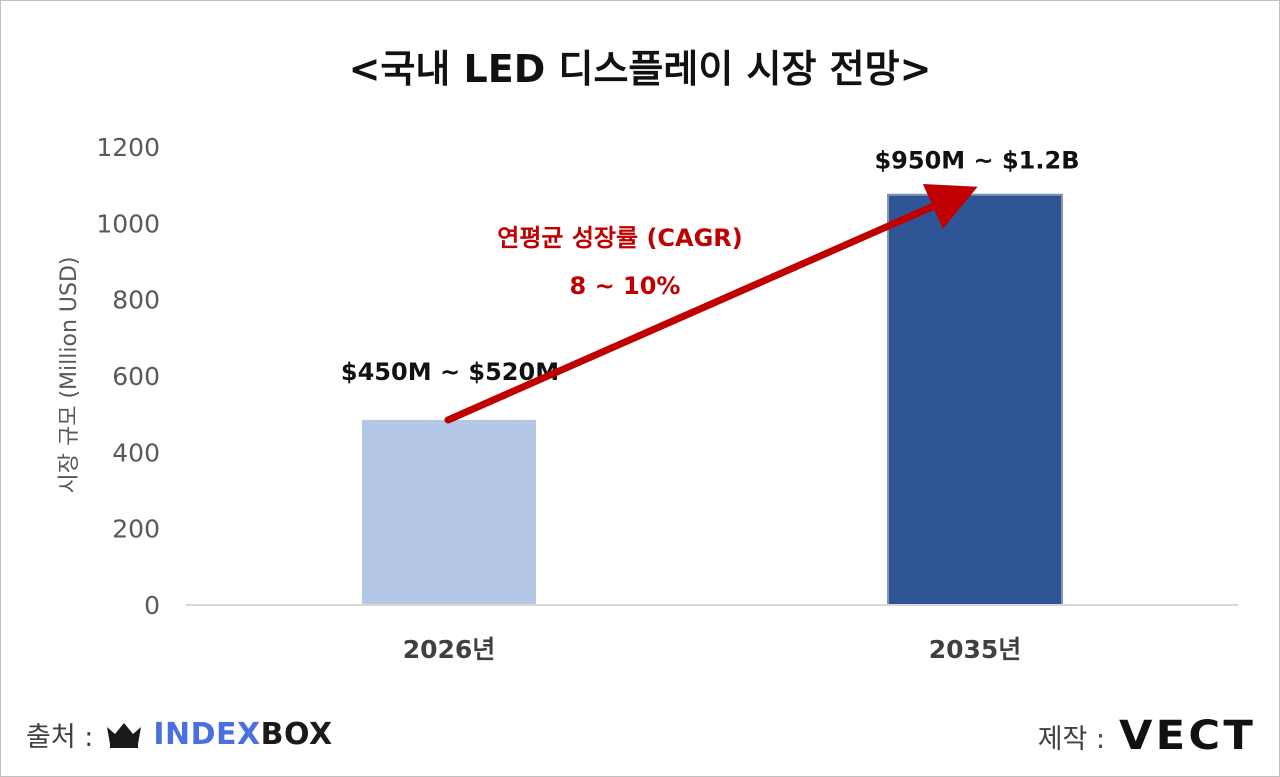  I want to click on maker-label: 제작 :, so click(1071, 739).